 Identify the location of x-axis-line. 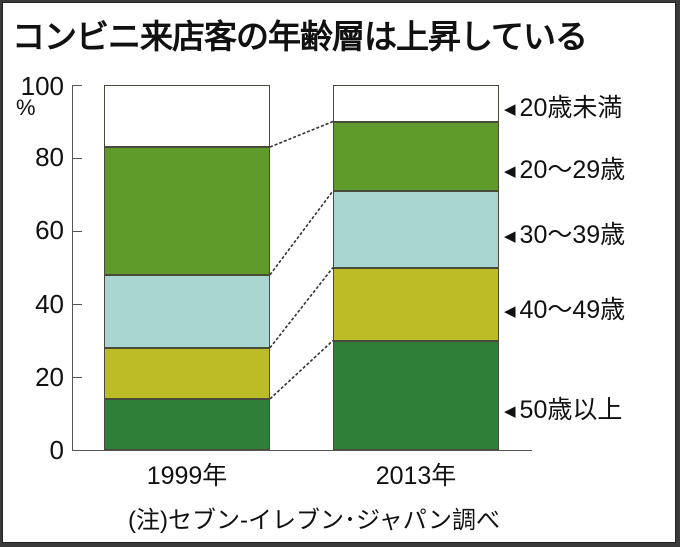
(302, 450).